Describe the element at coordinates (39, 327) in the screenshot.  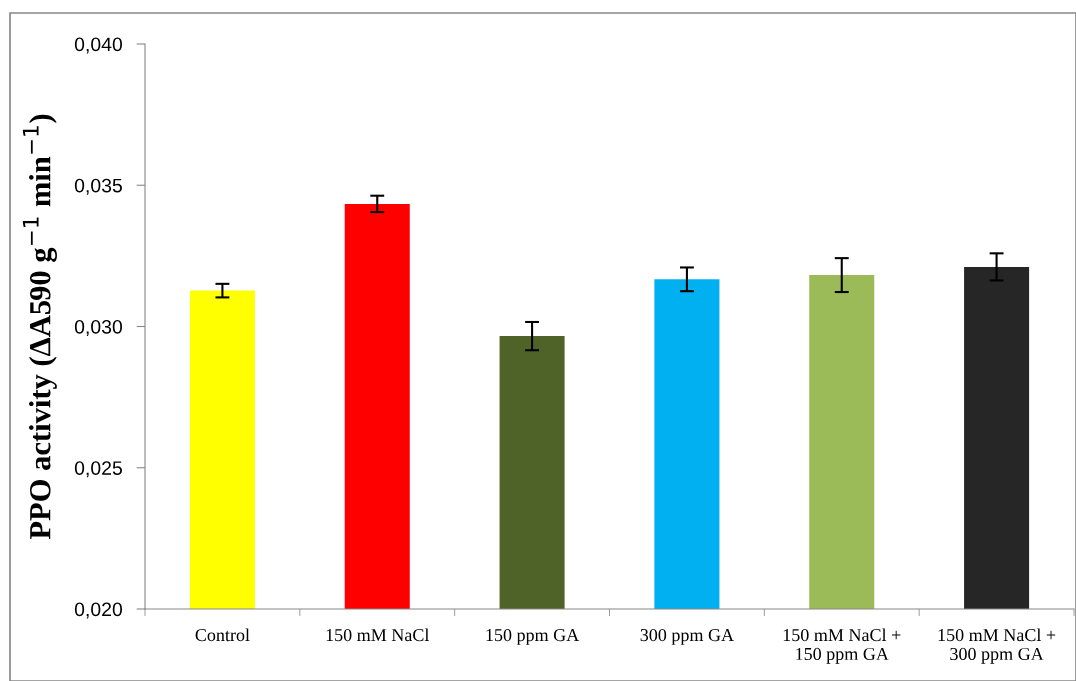
I see `y-axis-title: PPO activity (ΔA590 g$^{−1}$ min$^{−1}$)` at that location.